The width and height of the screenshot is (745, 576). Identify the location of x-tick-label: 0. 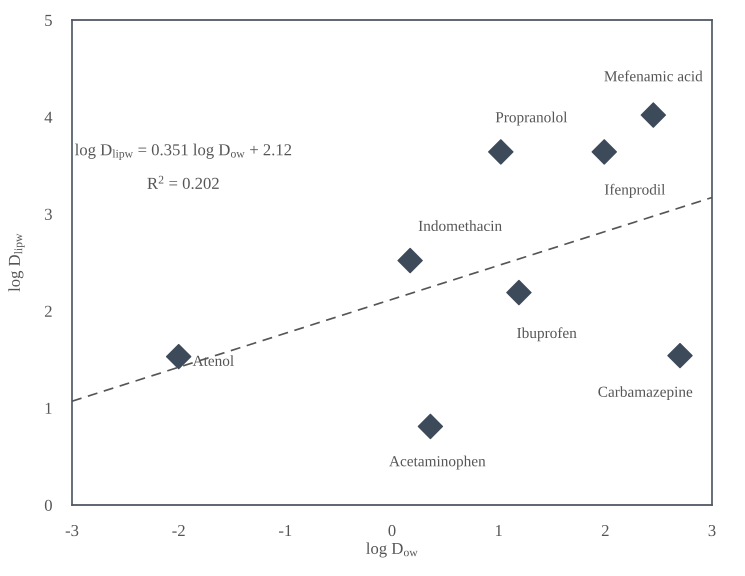
(392, 530).